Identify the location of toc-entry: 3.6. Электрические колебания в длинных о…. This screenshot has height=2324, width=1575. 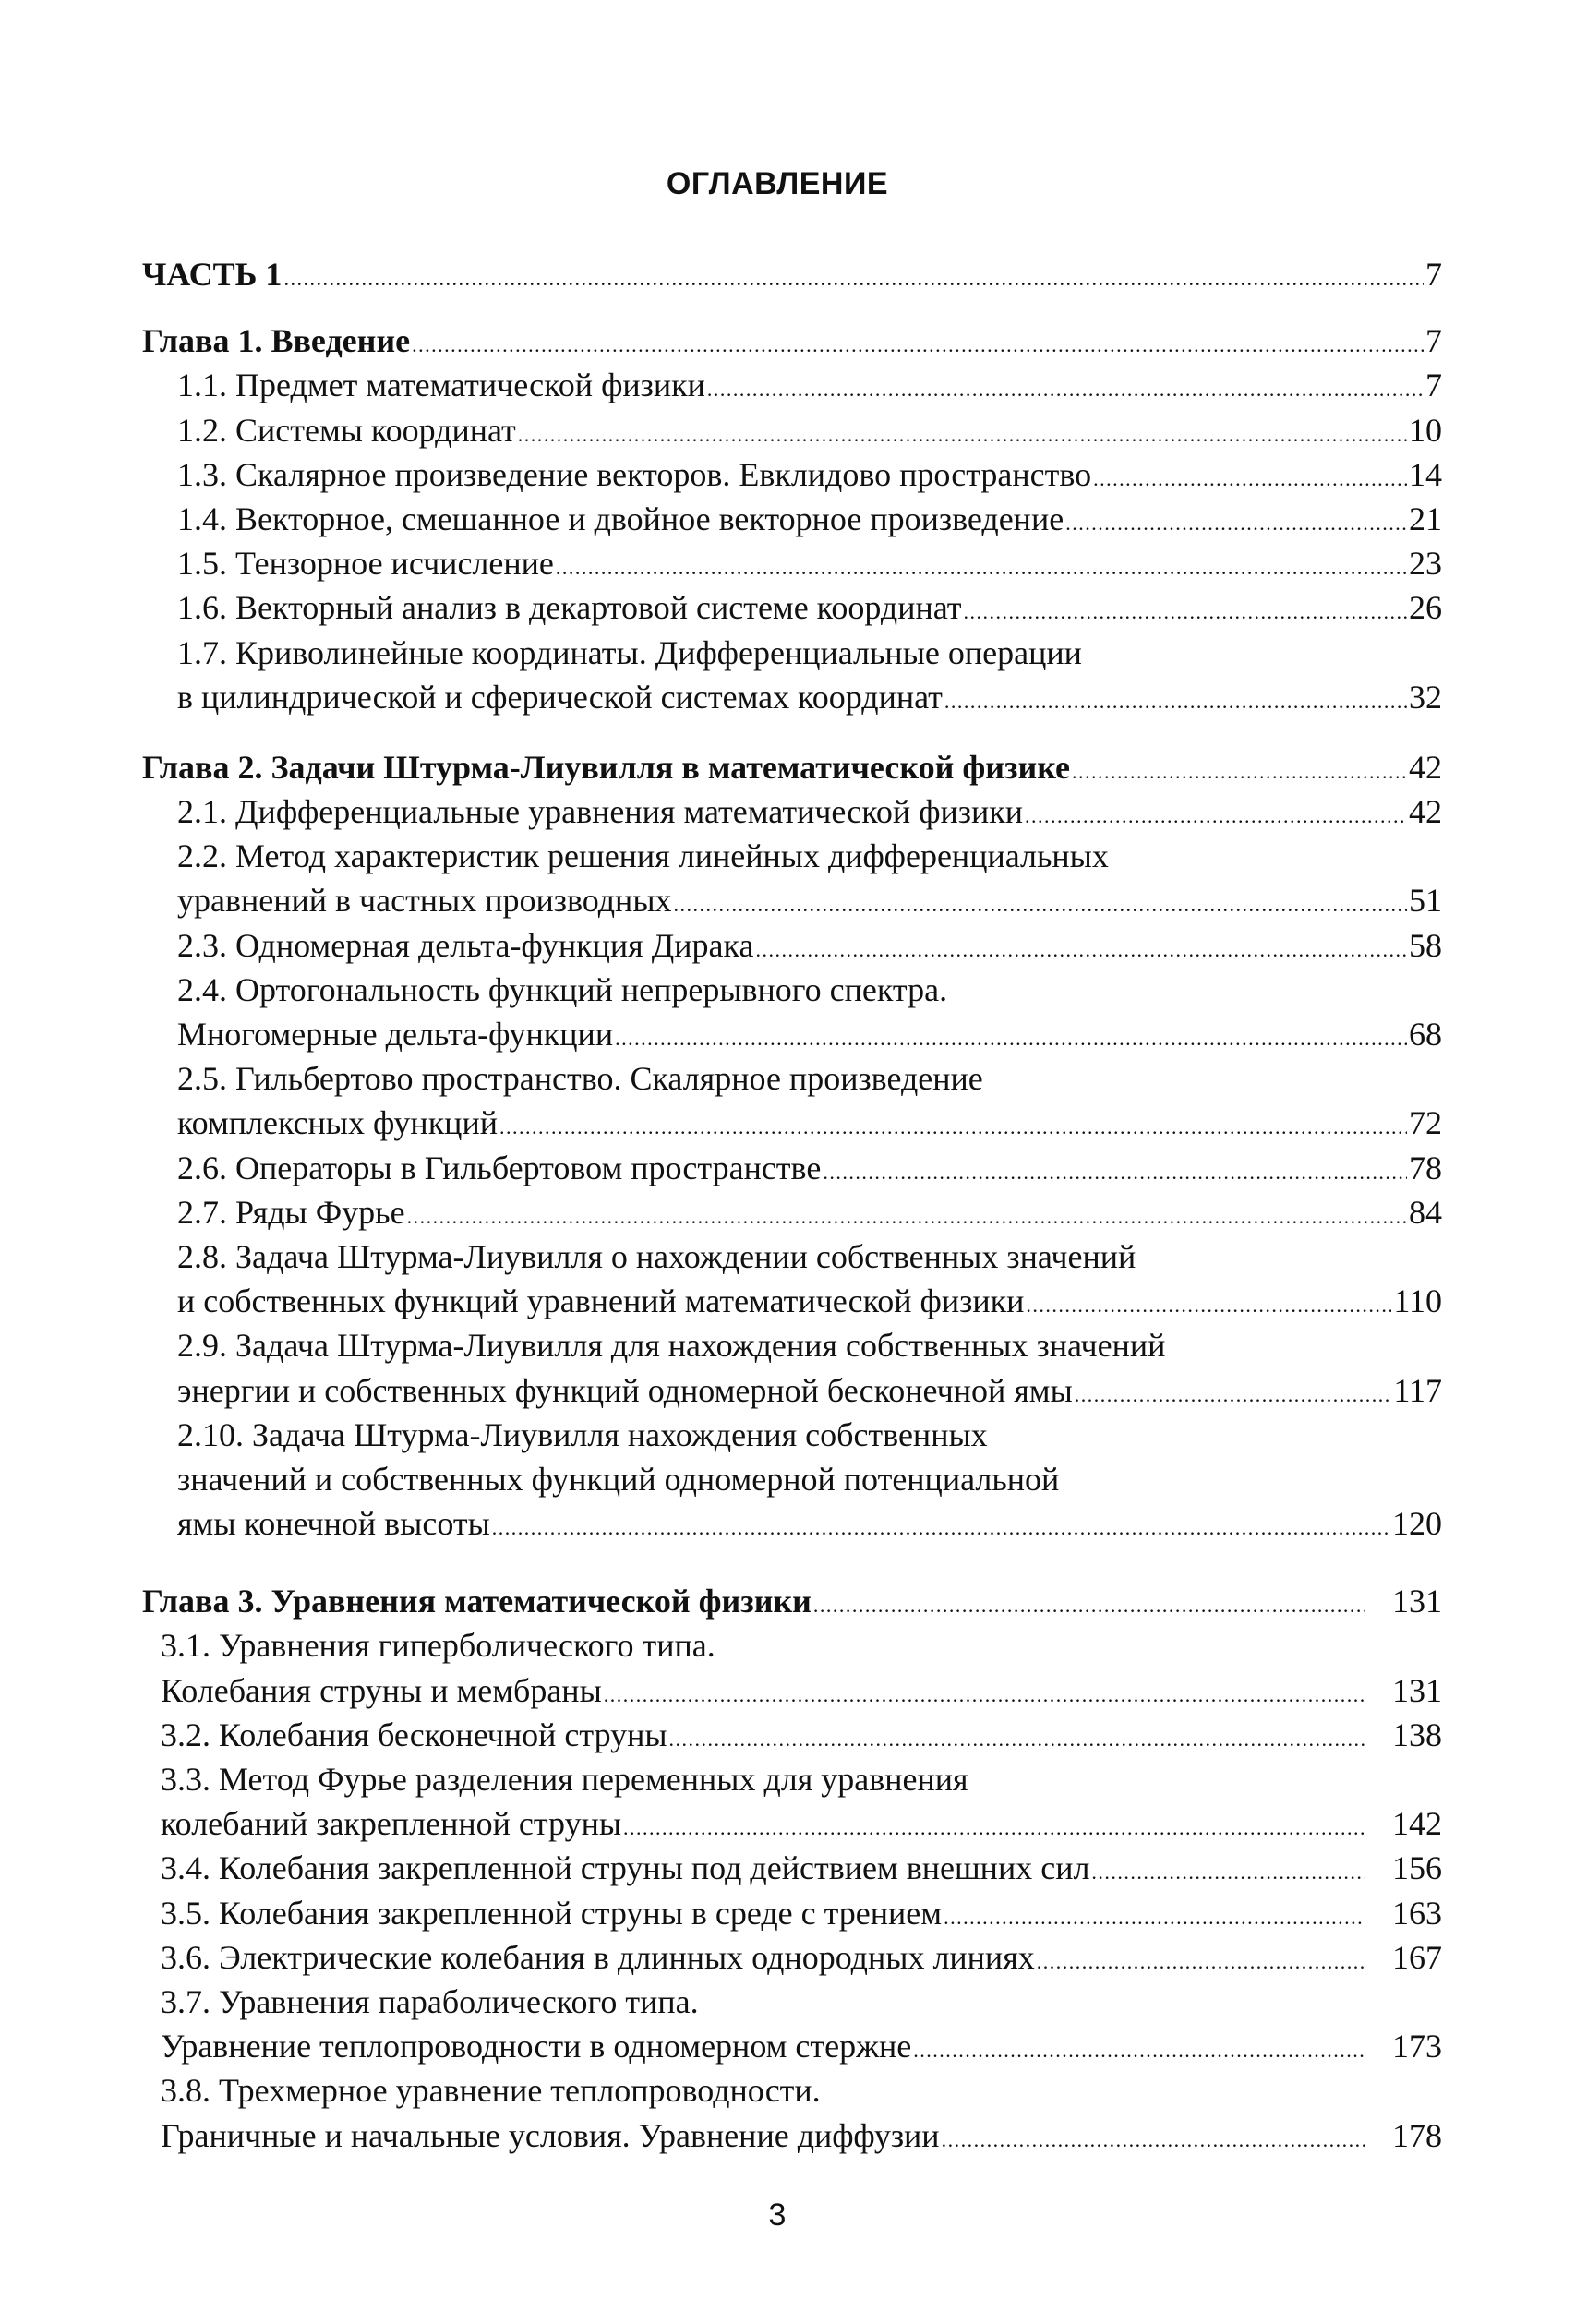
(792, 1958).